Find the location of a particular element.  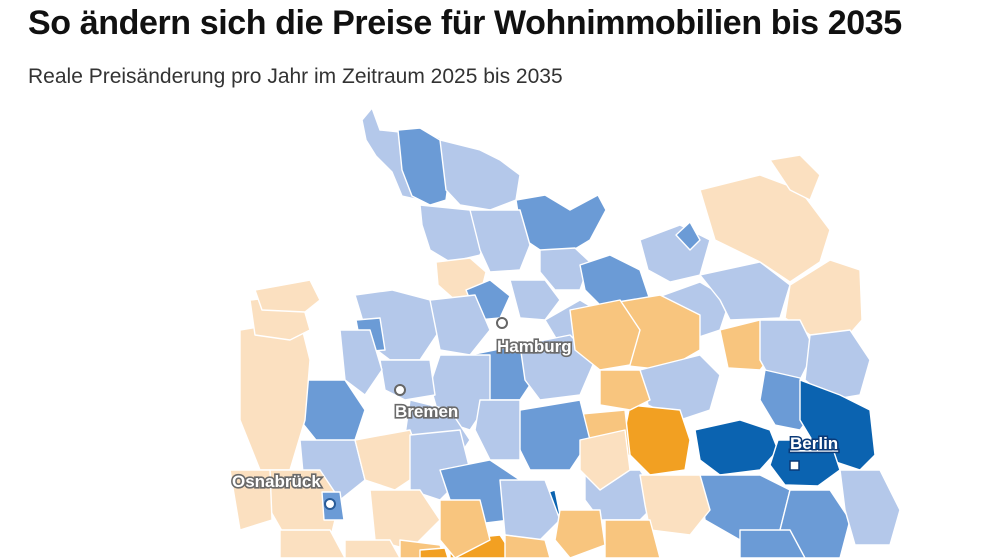

region-ni-schaumburg is located at coordinates (527, 546).